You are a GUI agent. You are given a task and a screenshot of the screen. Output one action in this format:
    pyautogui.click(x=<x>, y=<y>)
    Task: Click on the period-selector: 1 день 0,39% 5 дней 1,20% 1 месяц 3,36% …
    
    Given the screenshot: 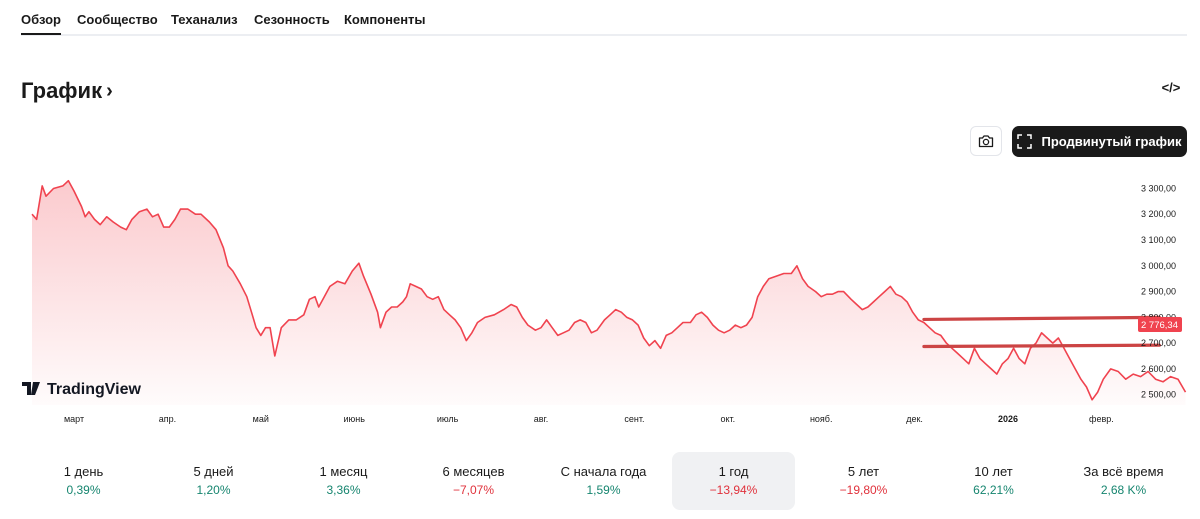 What is the action you would take?
    pyautogui.click(x=600, y=481)
    